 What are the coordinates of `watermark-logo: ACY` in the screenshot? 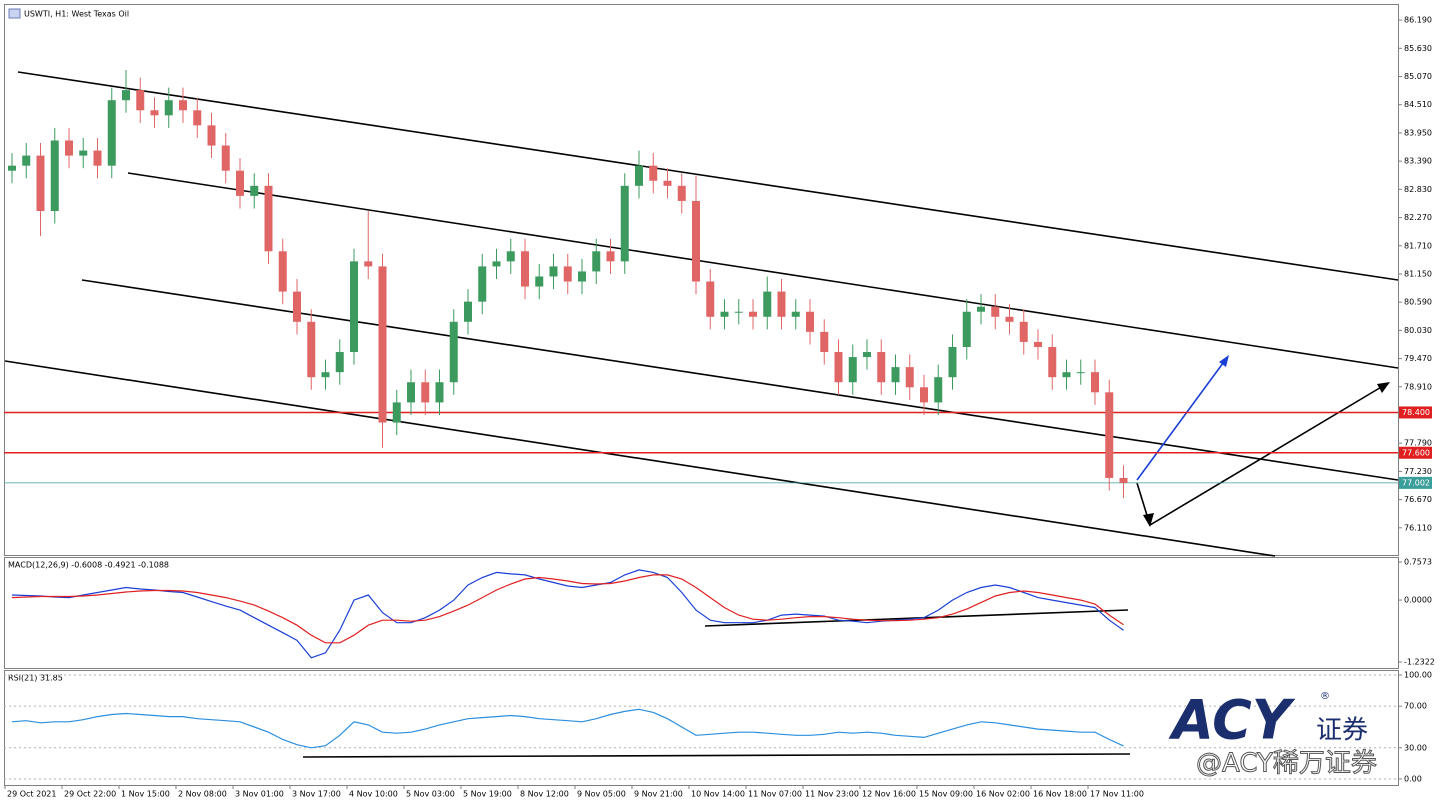 It's located at (1232, 720).